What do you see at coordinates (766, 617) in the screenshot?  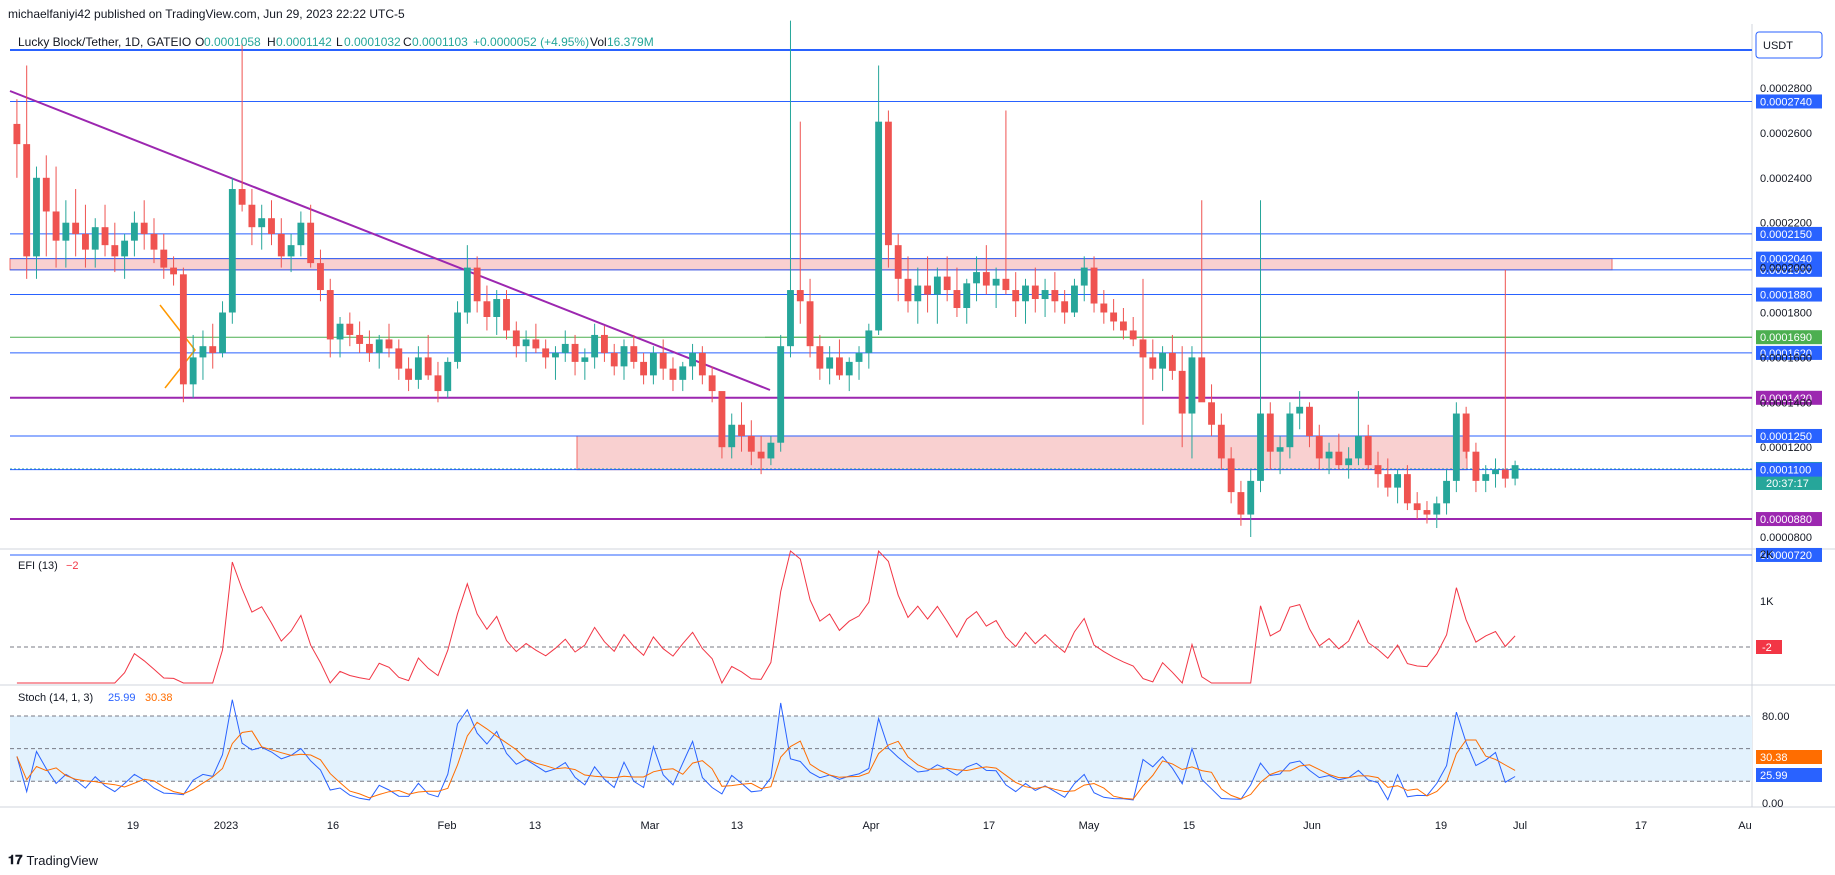 I see `efi-line` at bounding box center [766, 617].